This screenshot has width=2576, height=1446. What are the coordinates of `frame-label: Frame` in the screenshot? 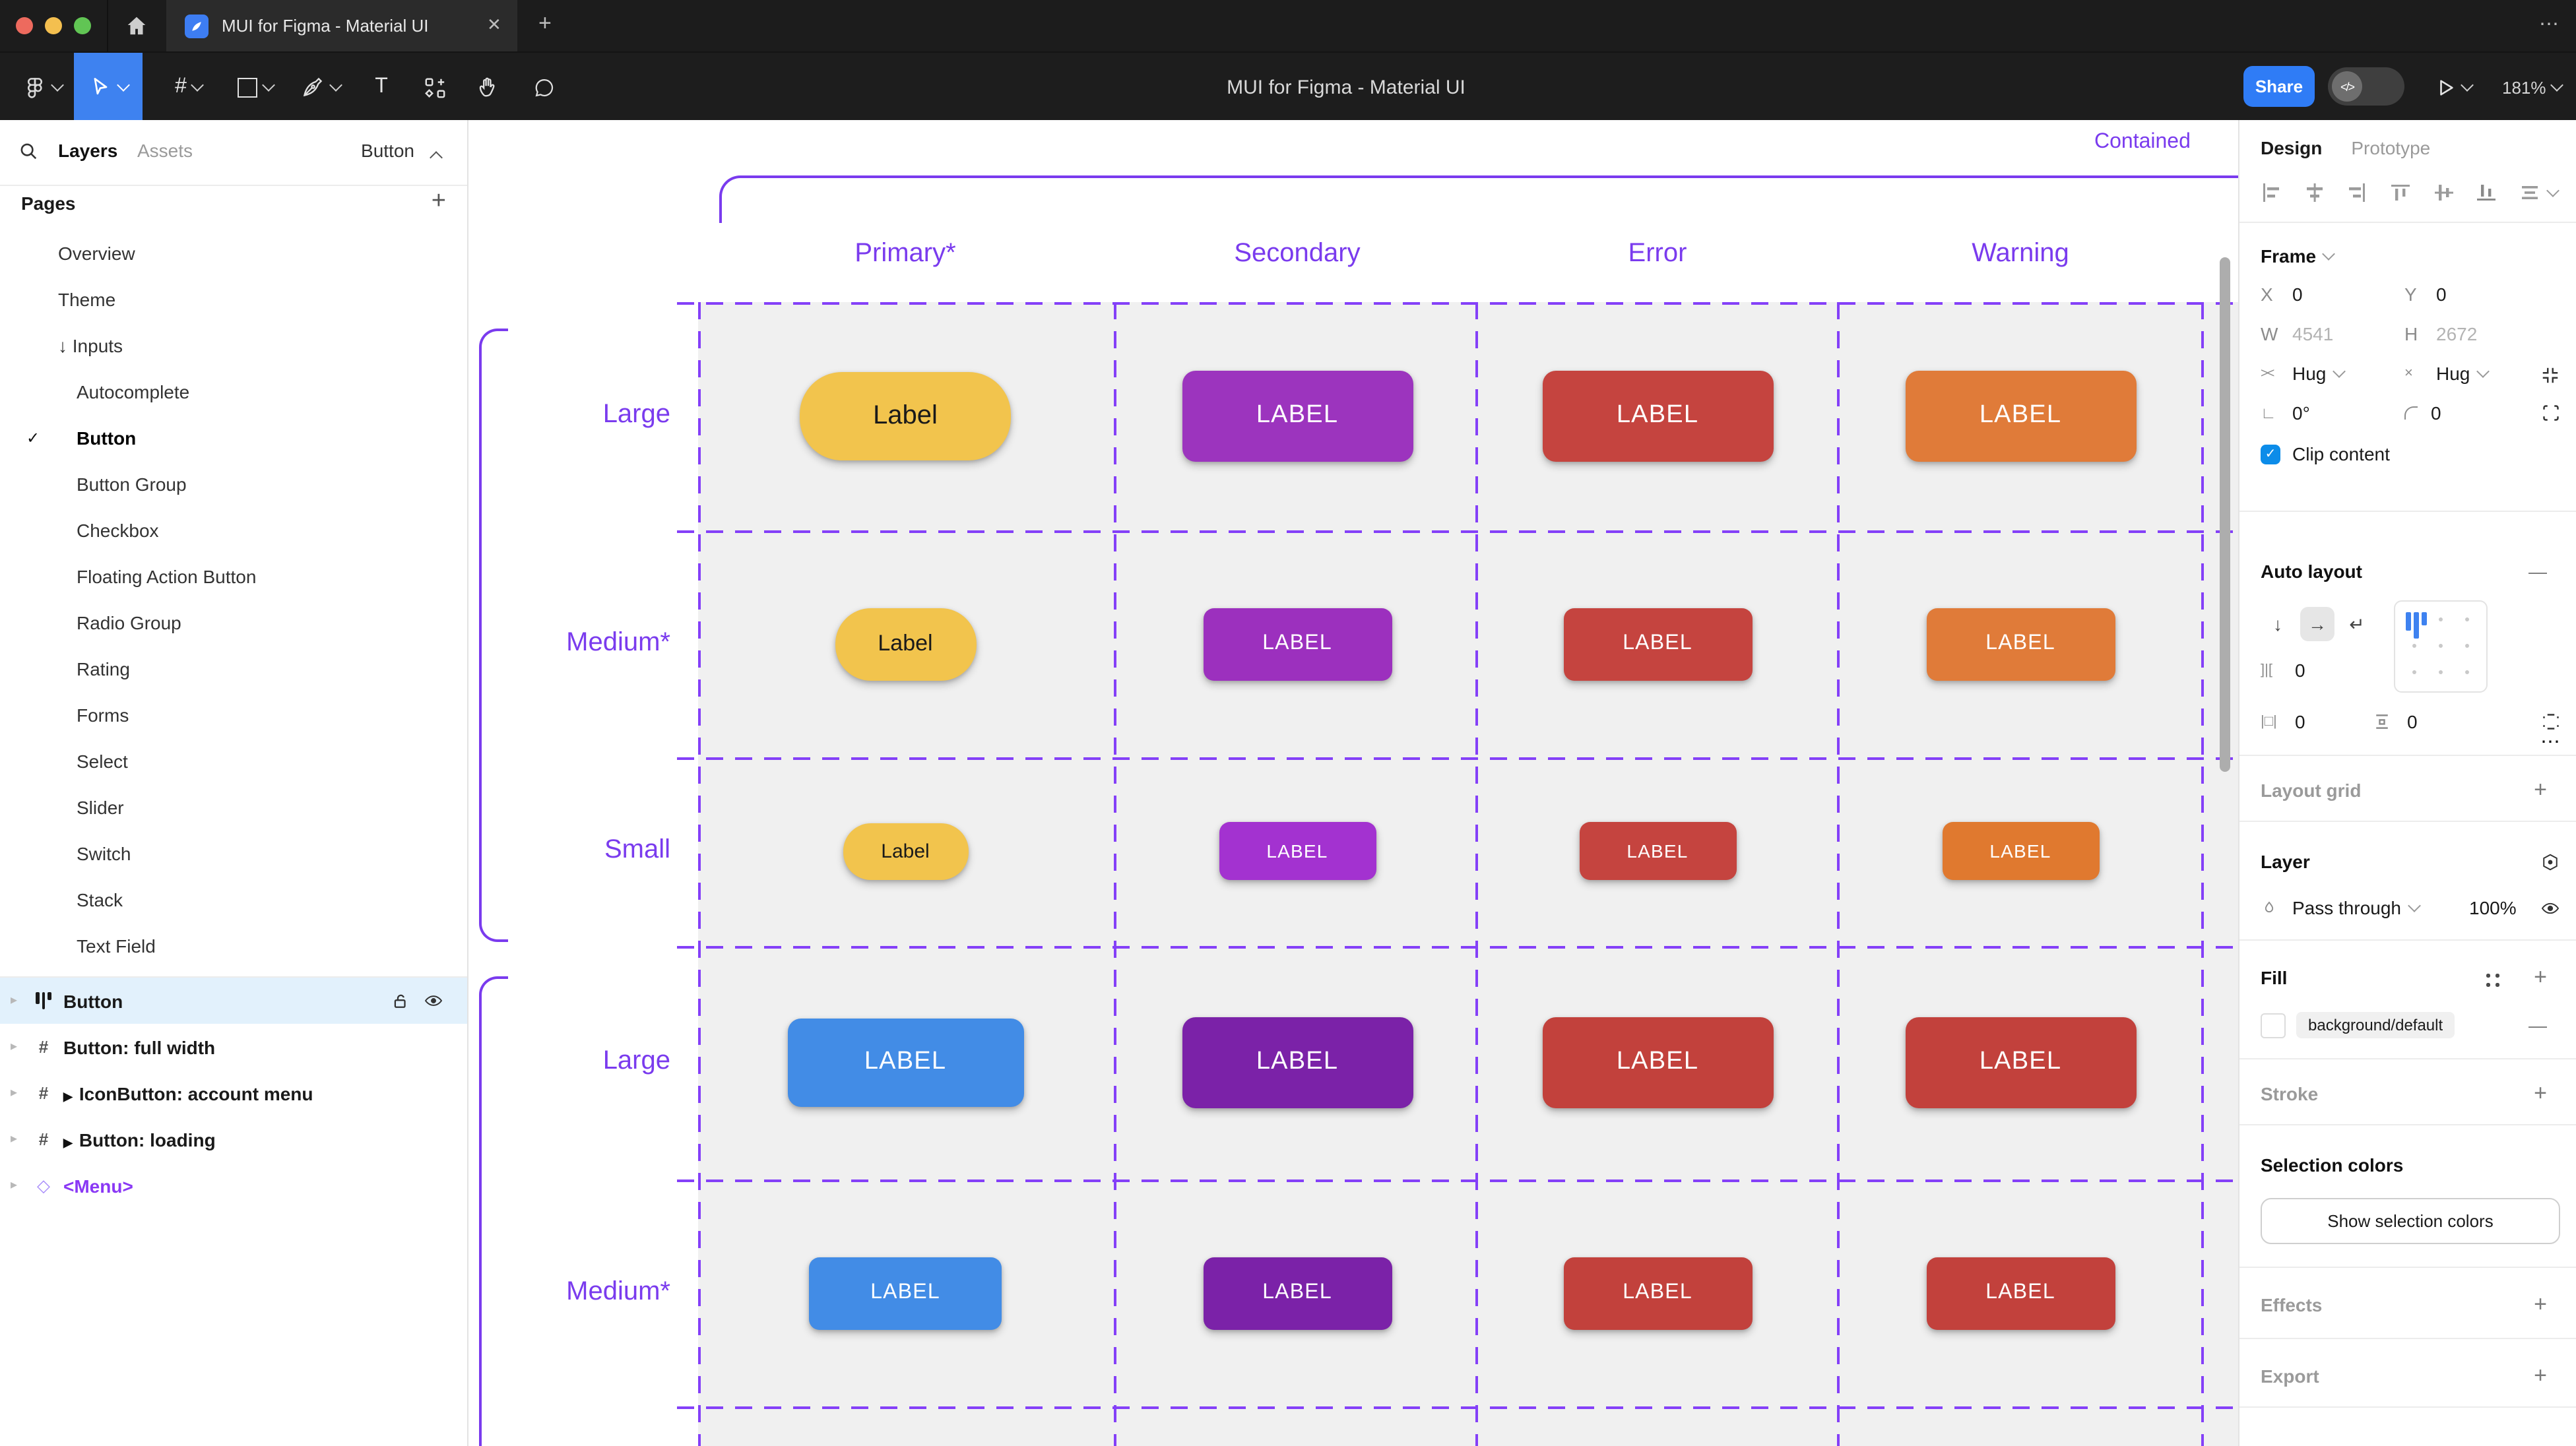 It's located at (2289, 256).